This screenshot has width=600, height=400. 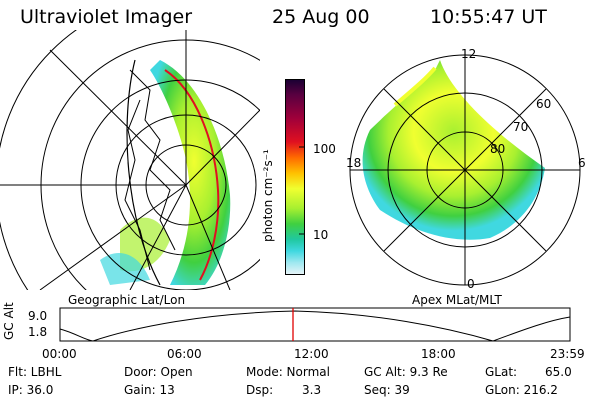 I want to click on colorbar-tick-10: 10, so click(x=321, y=235).